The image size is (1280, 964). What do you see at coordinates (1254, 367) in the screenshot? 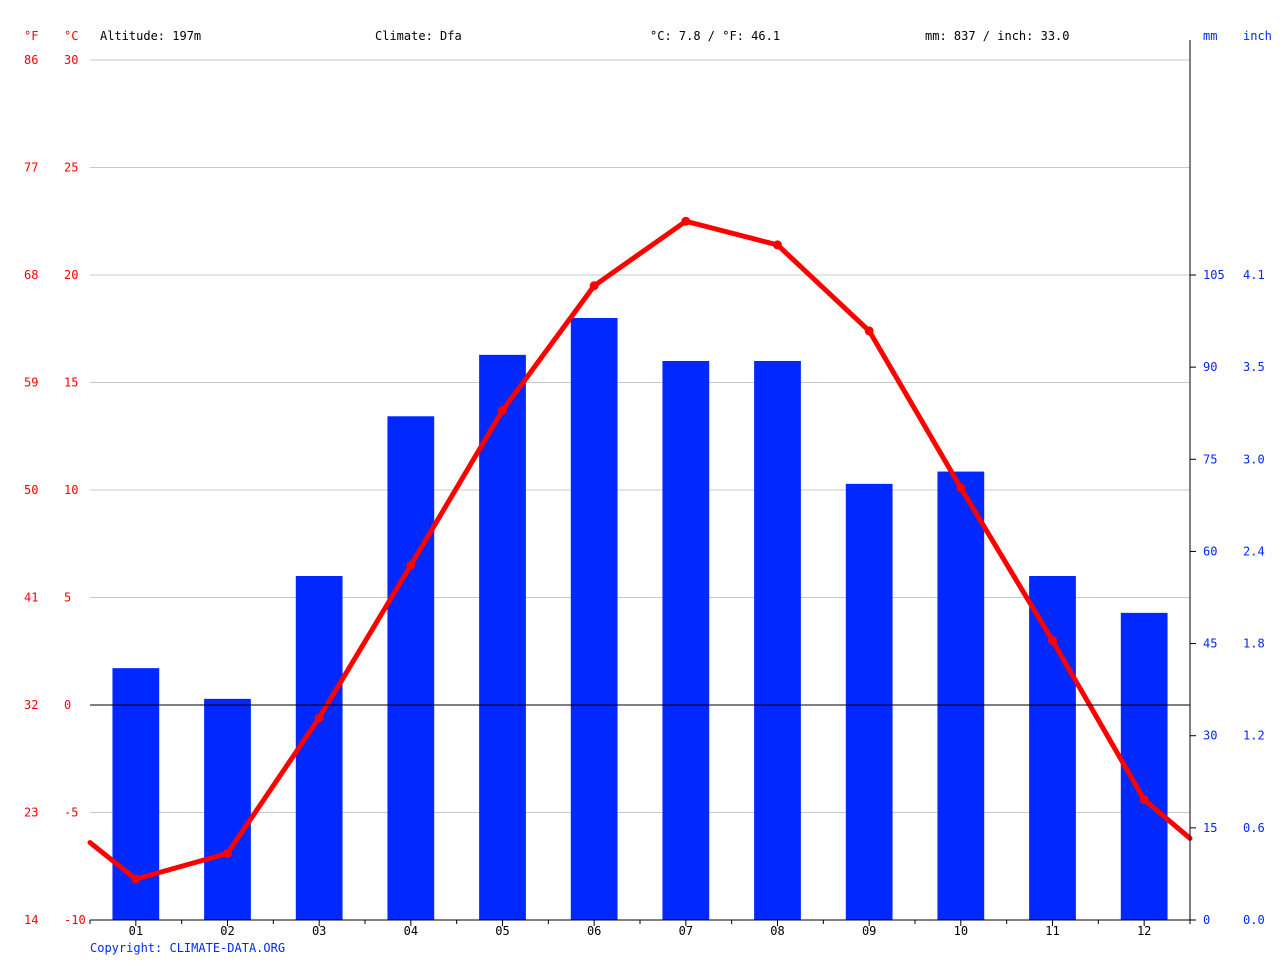
I see `y-tick-inch: 3.5` at bounding box center [1254, 367].